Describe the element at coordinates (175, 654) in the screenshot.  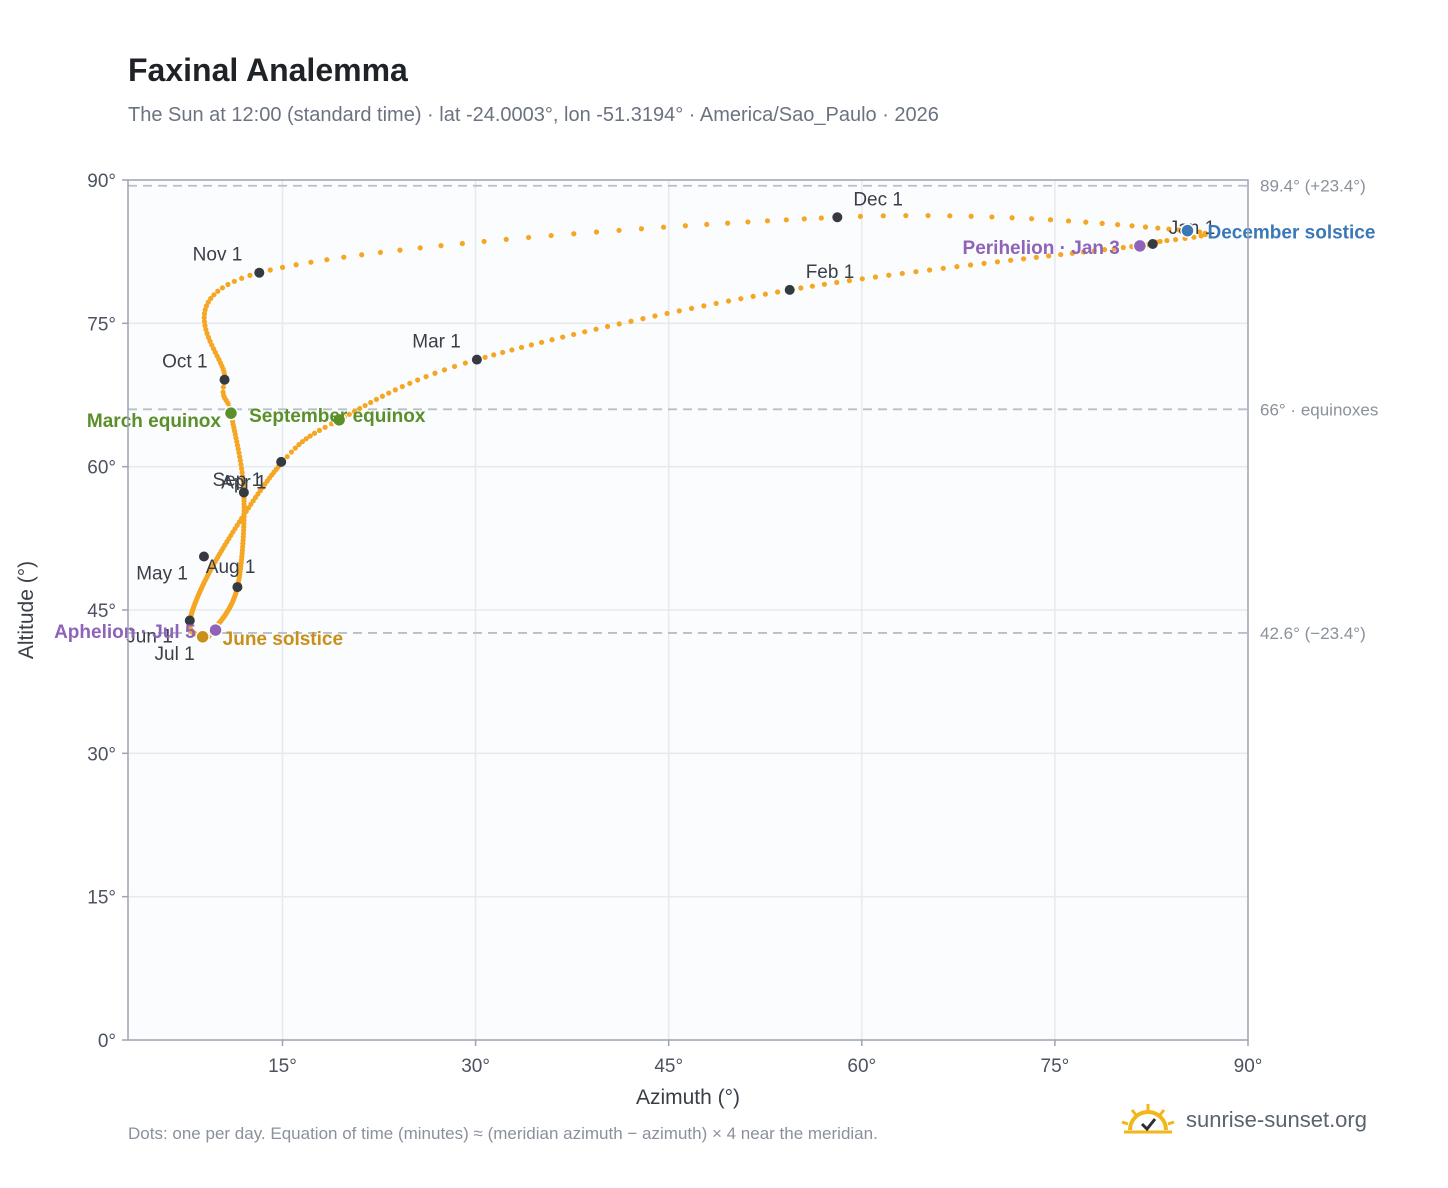
I see `month-label: Jul 1` at that location.